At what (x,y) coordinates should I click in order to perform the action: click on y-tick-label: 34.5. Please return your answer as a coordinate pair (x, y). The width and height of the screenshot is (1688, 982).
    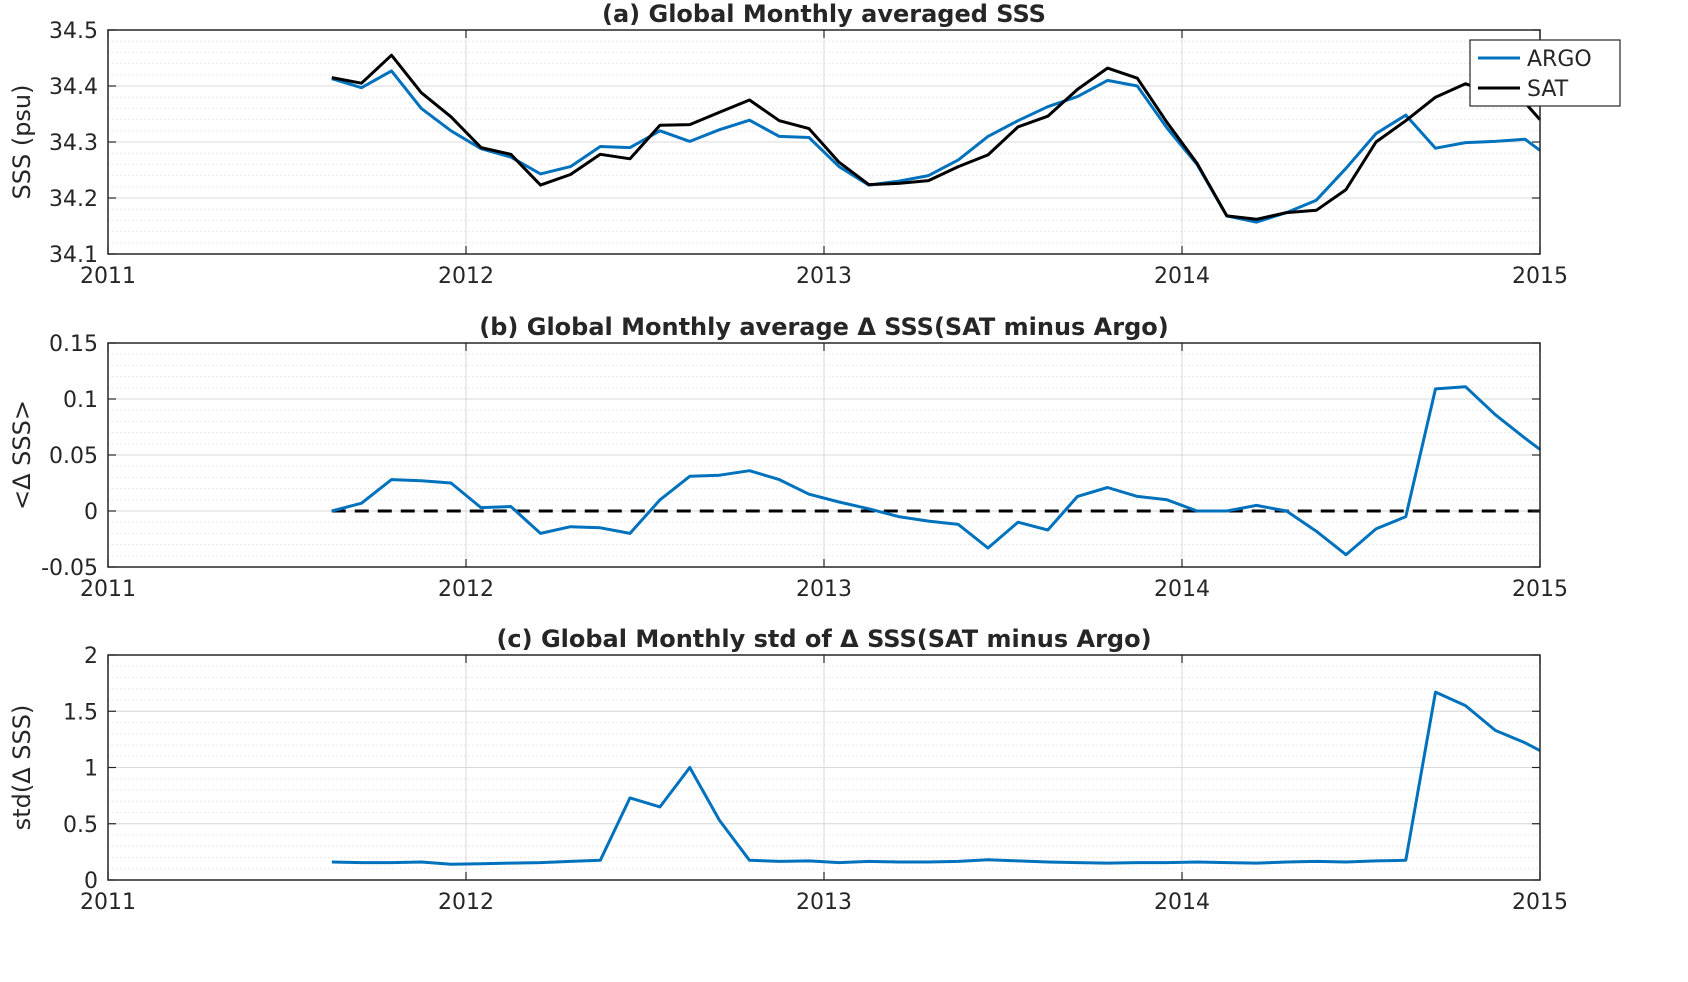
    Looking at the image, I should click on (73, 31).